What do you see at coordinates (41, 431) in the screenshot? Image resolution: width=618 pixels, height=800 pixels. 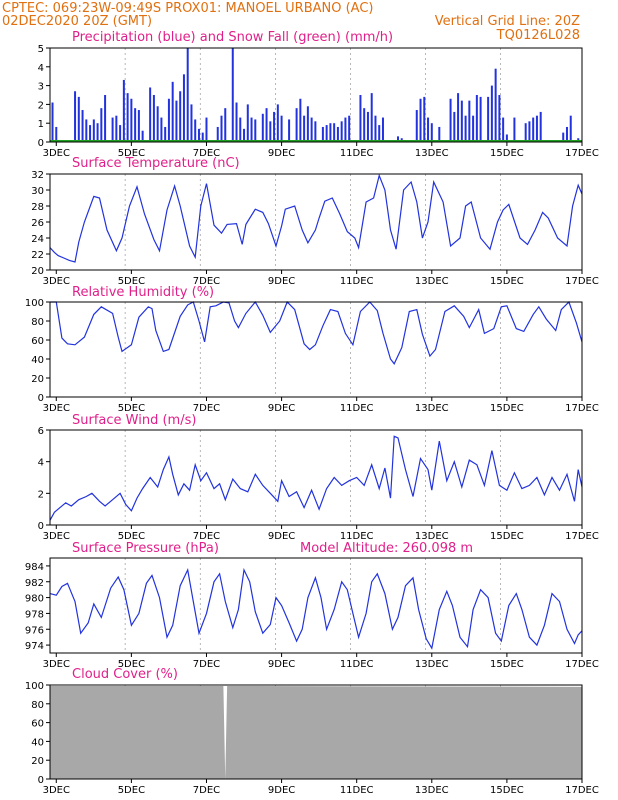 I see `y-tick-label: 6` at bounding box center [41, 431].